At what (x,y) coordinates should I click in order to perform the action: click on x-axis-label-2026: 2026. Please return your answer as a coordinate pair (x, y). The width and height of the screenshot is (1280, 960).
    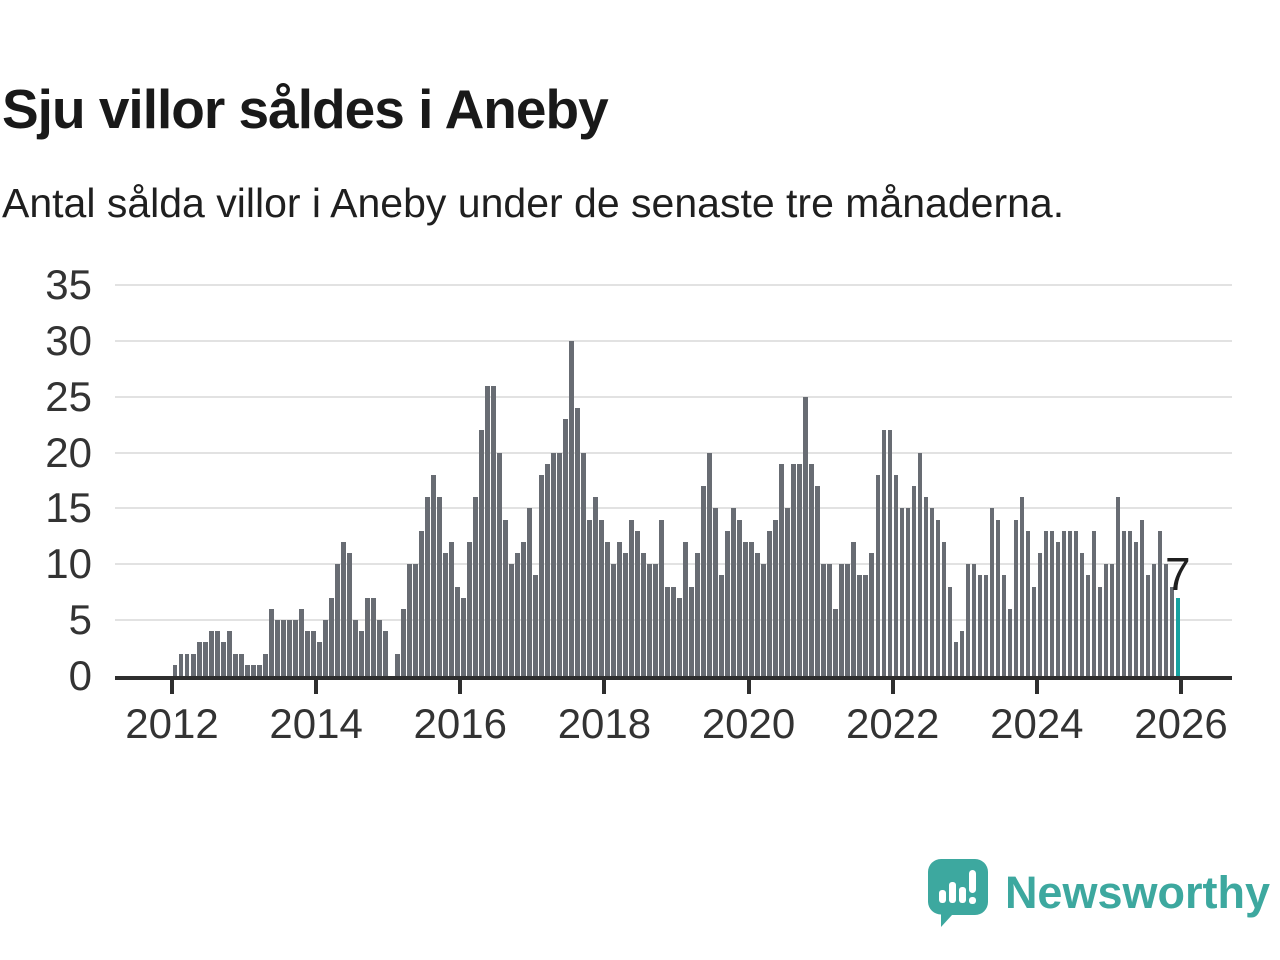
    Looking at the image, I should click on (1181, 723).